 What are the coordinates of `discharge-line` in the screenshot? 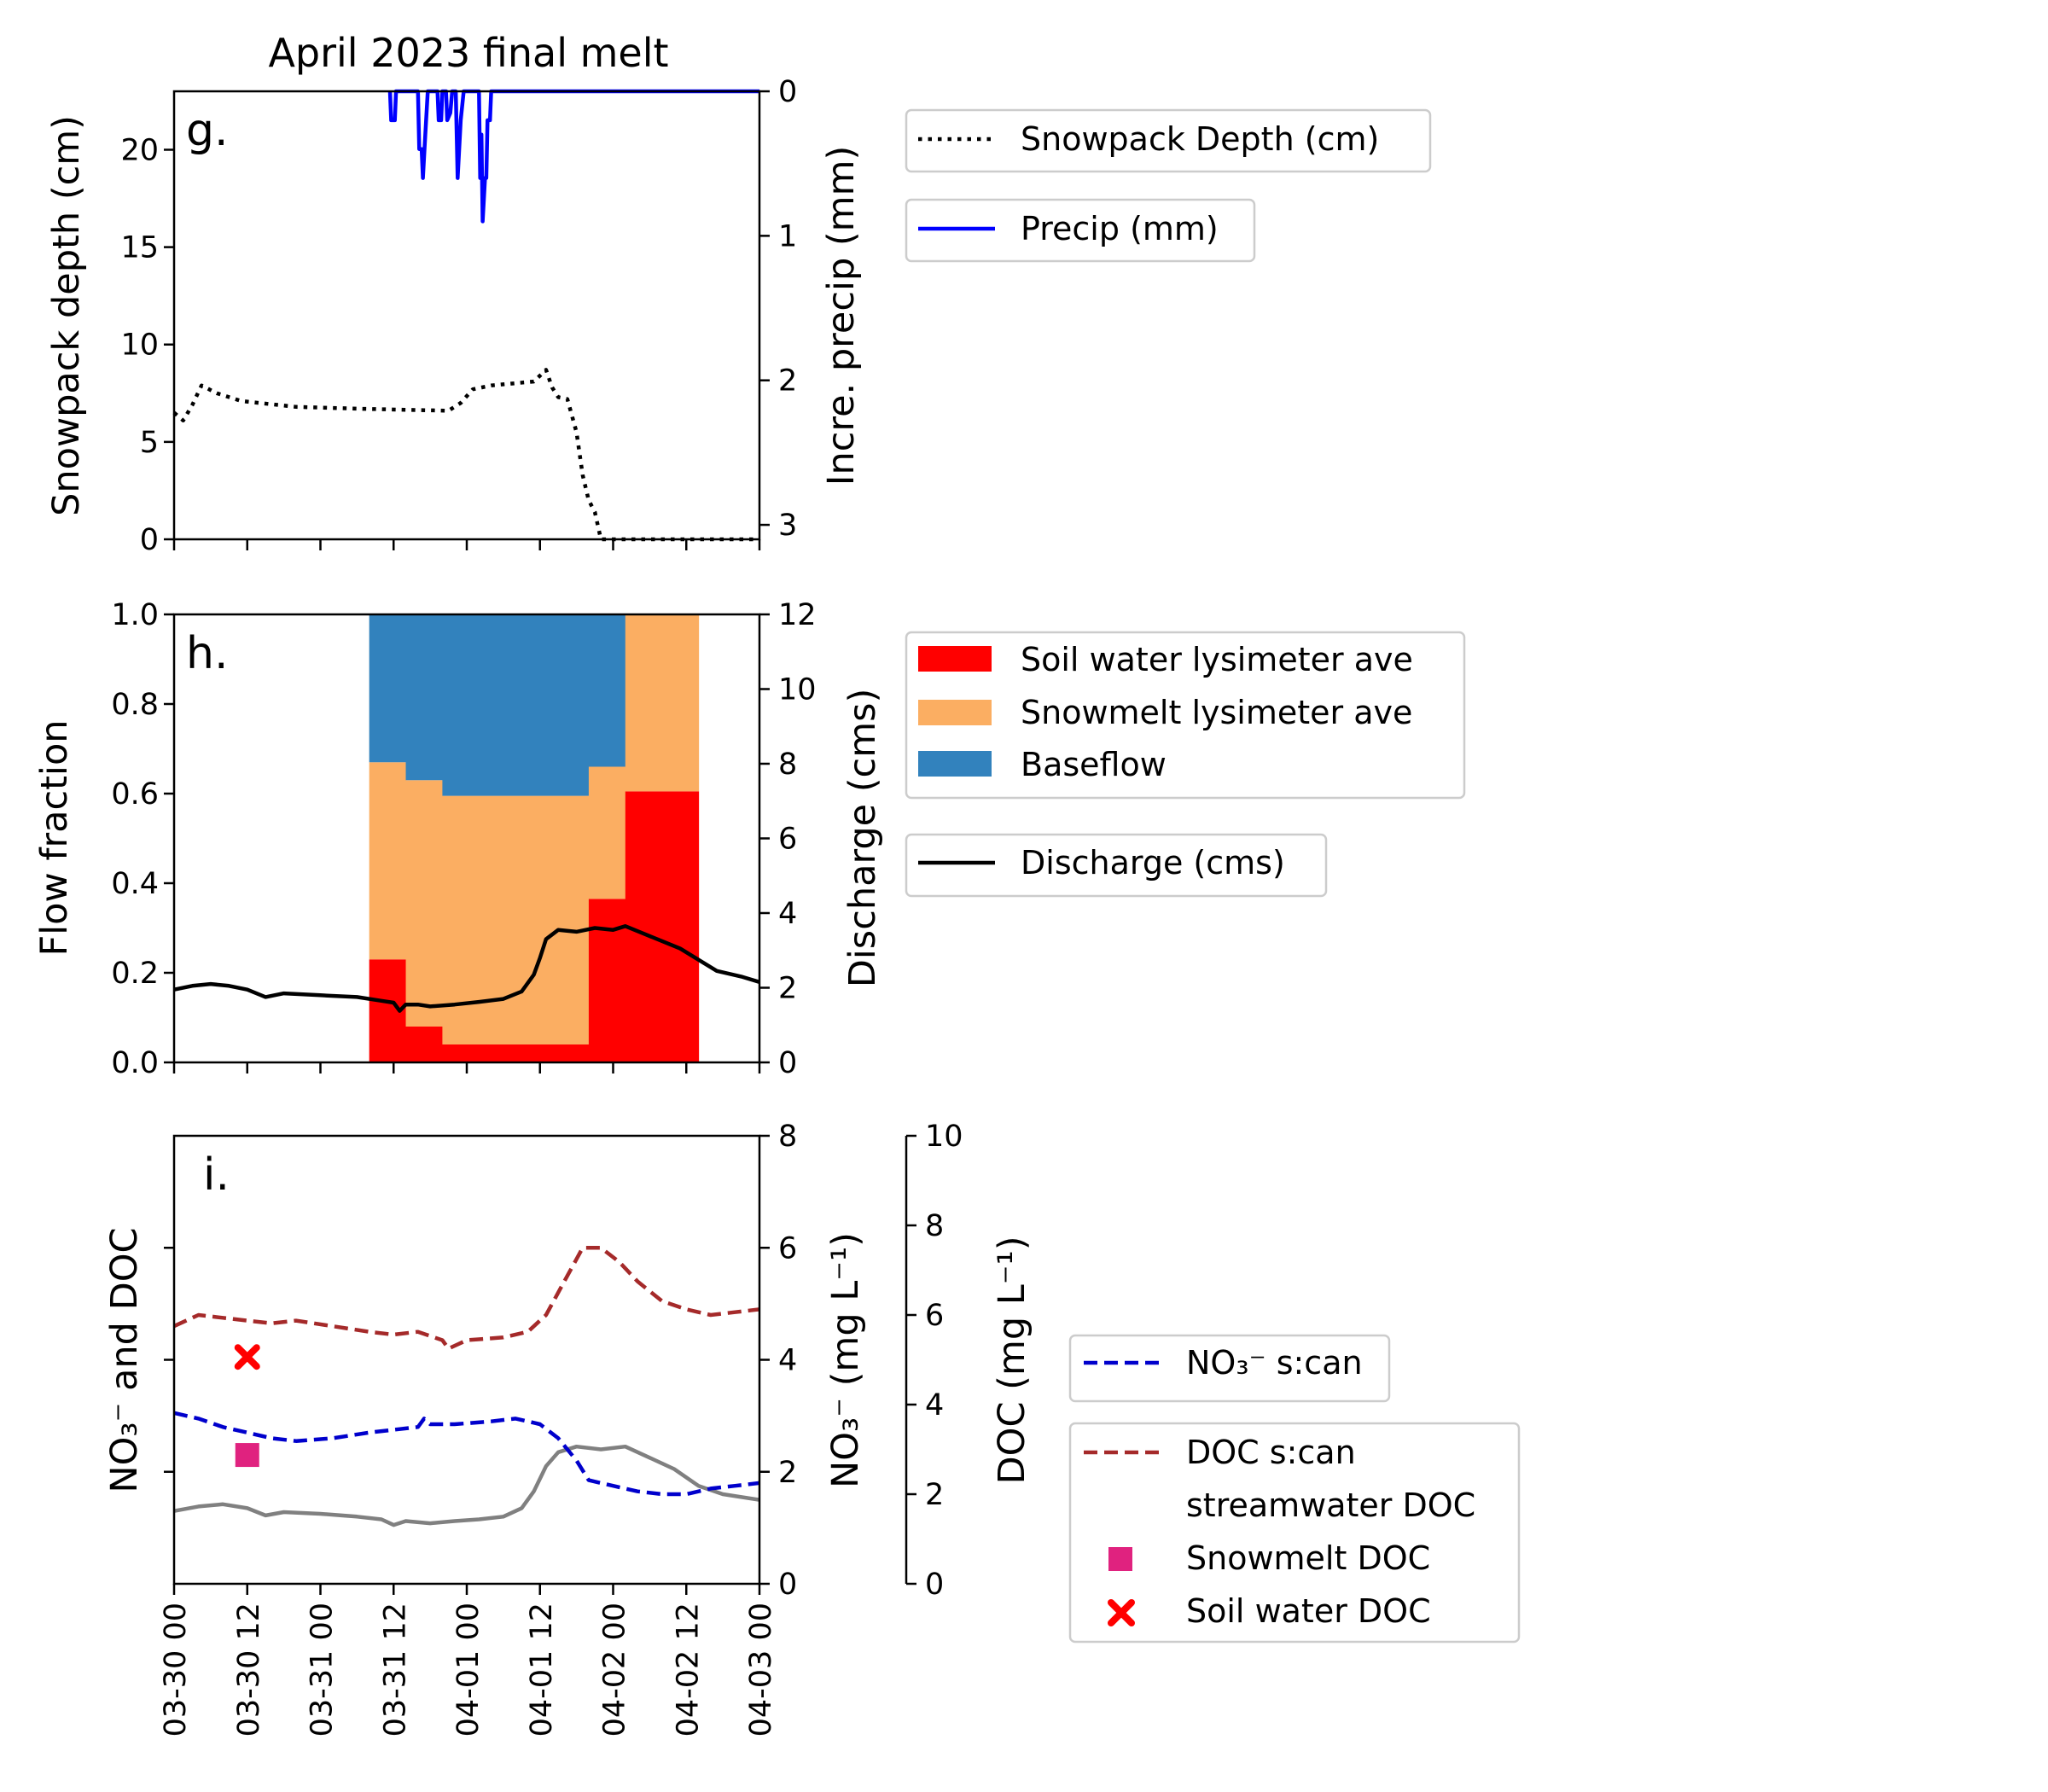 It's located at (467, 969).